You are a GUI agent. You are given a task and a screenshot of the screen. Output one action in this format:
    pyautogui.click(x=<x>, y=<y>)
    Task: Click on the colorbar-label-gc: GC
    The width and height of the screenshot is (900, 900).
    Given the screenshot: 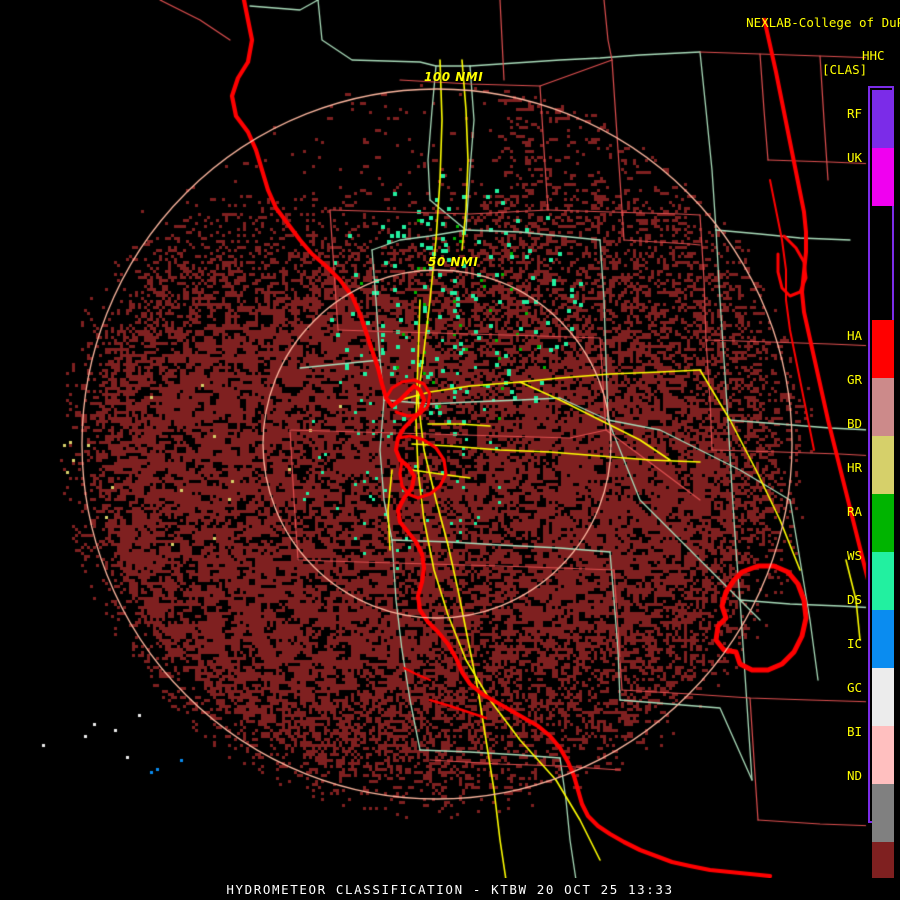 What is the action you would take?
    pyautogui.click(x=854, y=687)
    